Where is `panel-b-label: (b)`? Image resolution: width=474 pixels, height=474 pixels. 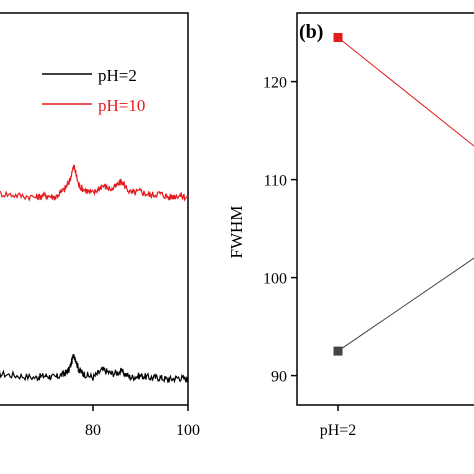 panel-b-label: (b) is located at coordinates (311, 32).